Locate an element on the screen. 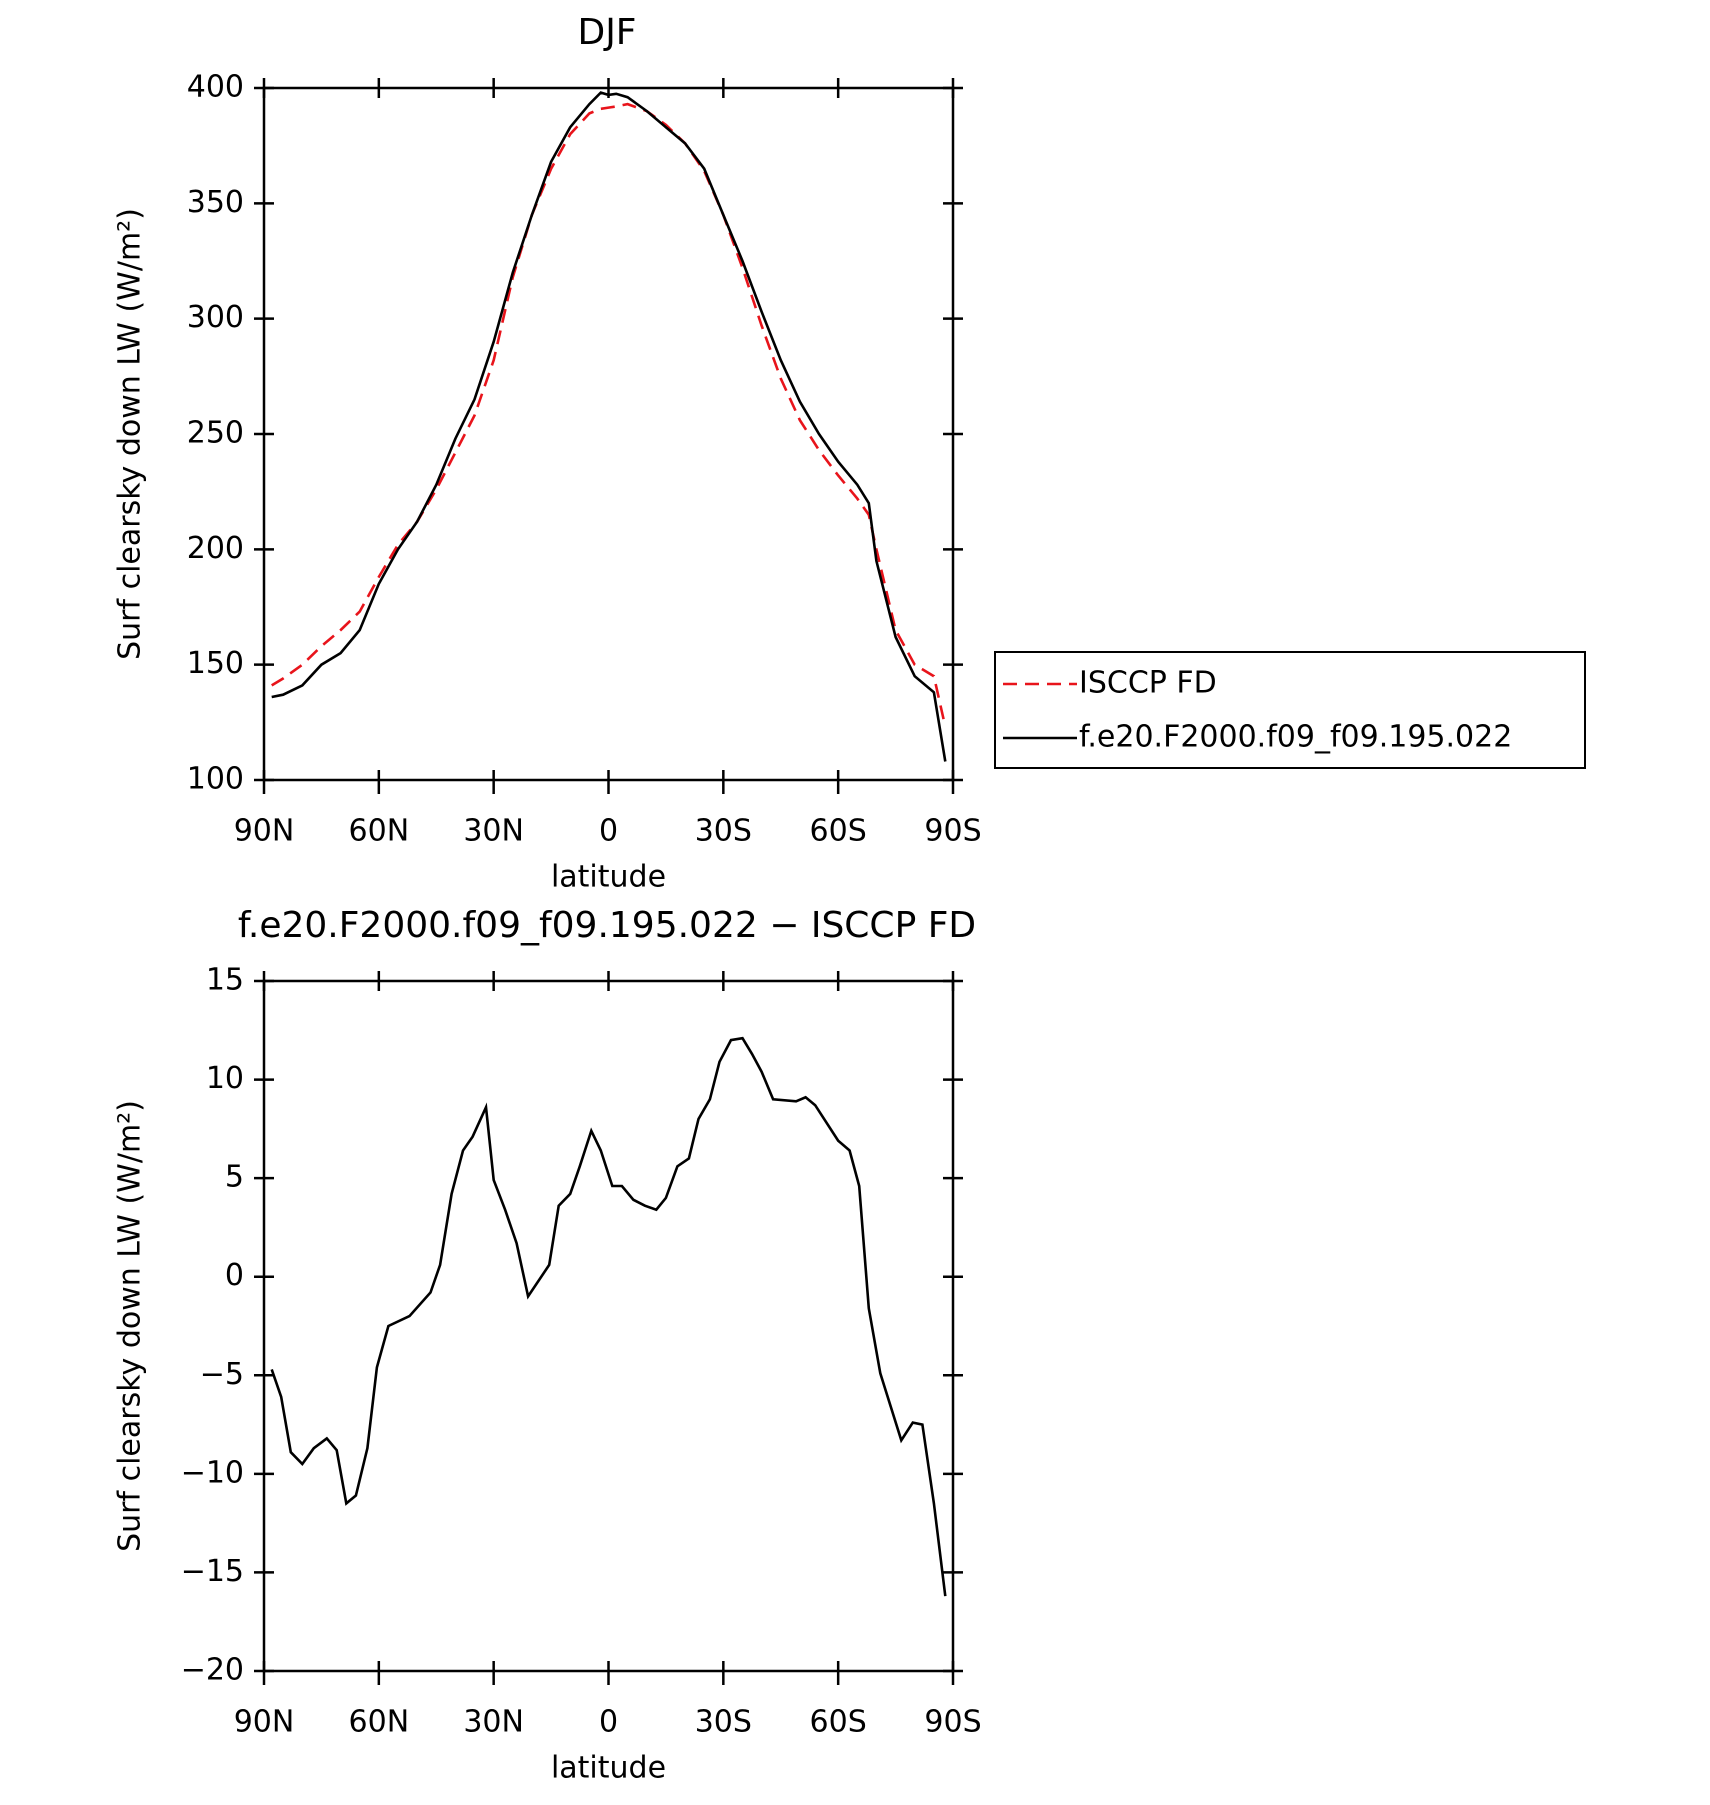 The height and width of the screenshot is (1805, 1710). legend-label: f.e20.F2000.f09_f09.195.022 is located at coordinates (1295, 737).